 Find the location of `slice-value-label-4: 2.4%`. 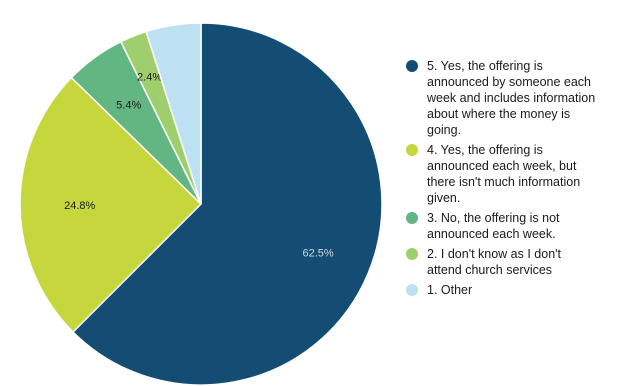

slice-value-label-4: 2.4% is located at coordinates (149, 77).